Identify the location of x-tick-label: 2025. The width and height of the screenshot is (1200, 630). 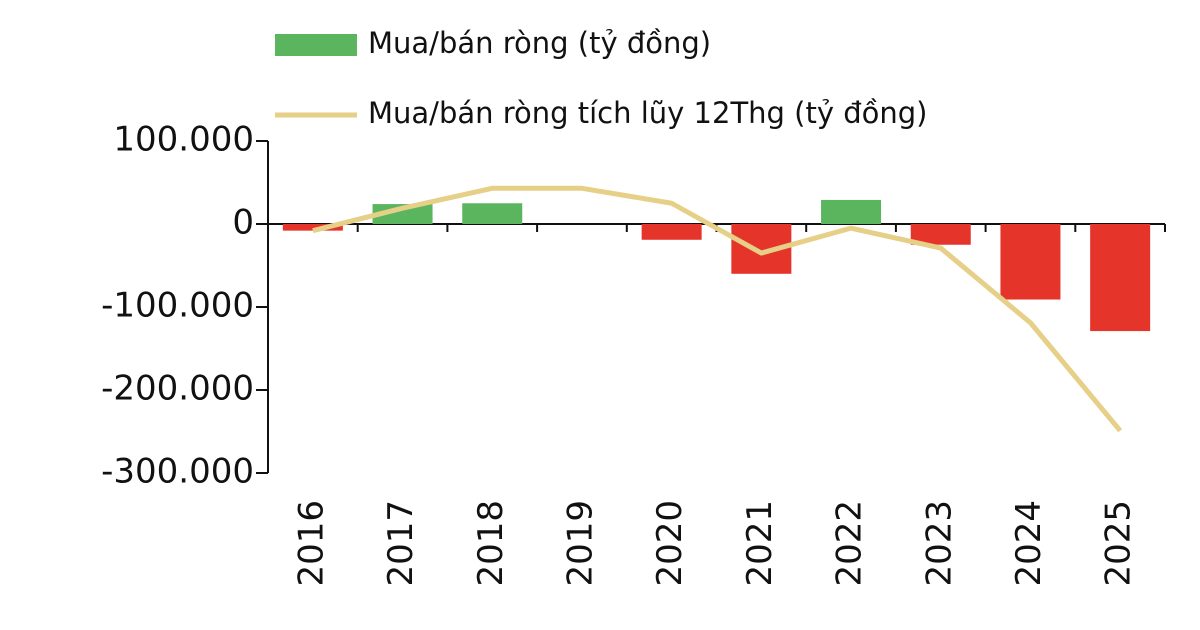
(1119, 543).